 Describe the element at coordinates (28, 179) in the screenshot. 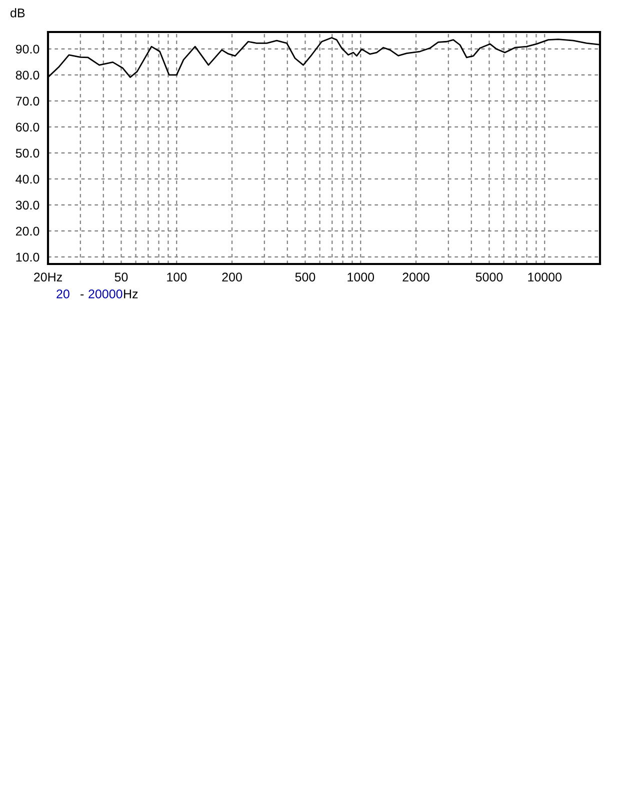

I see `y-tick-label: 40.0` at that location.